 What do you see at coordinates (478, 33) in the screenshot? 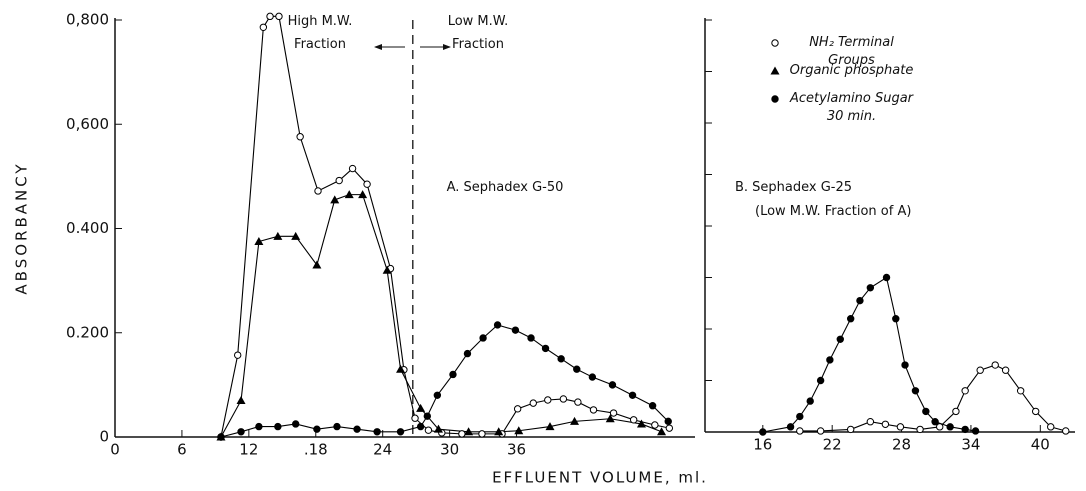
I see `annotation: Low M.W. Fraction` at bounding box center [478, 33].